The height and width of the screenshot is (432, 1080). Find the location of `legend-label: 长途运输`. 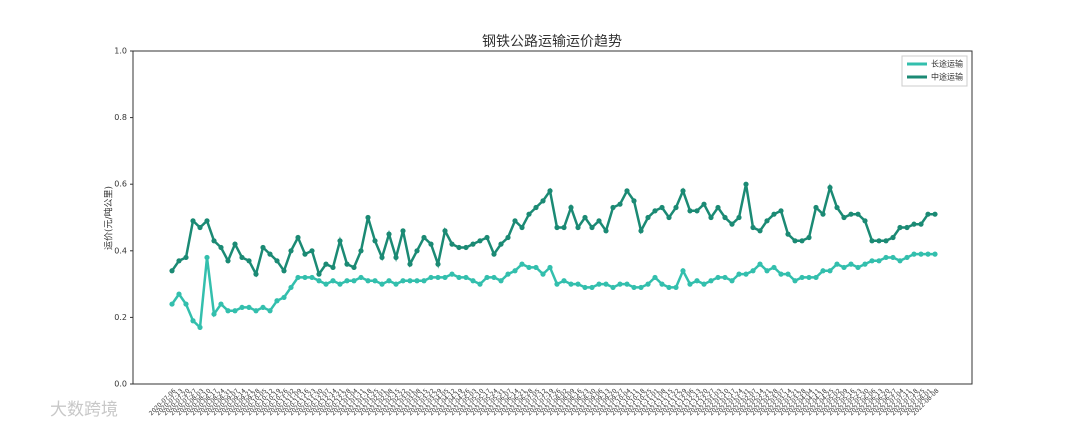

legend-label: 长途运输 is located at coordinates (947, 64).